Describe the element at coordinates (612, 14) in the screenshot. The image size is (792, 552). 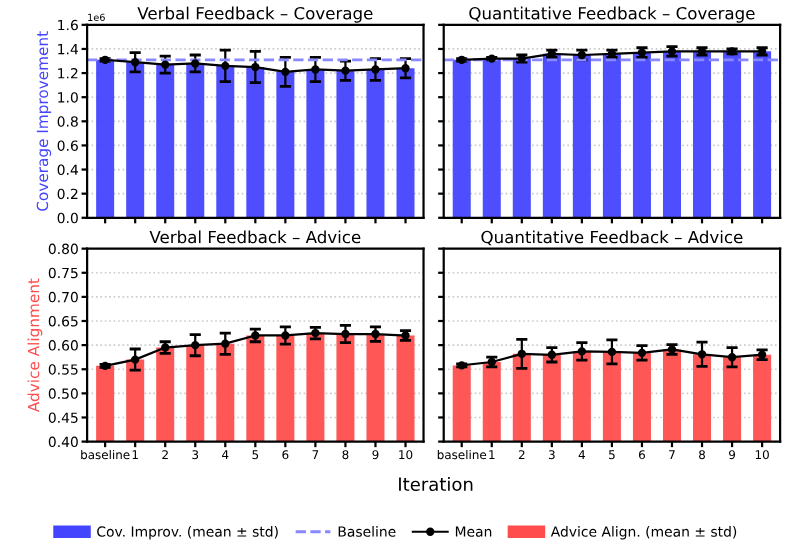
I see `chart-title: Quantitative Feedback – Coverage` at that location.